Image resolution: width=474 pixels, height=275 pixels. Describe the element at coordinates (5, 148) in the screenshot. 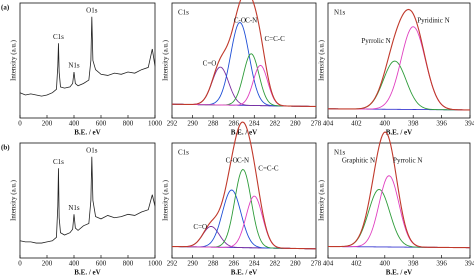

I see `panel-label: (b)` at that location.